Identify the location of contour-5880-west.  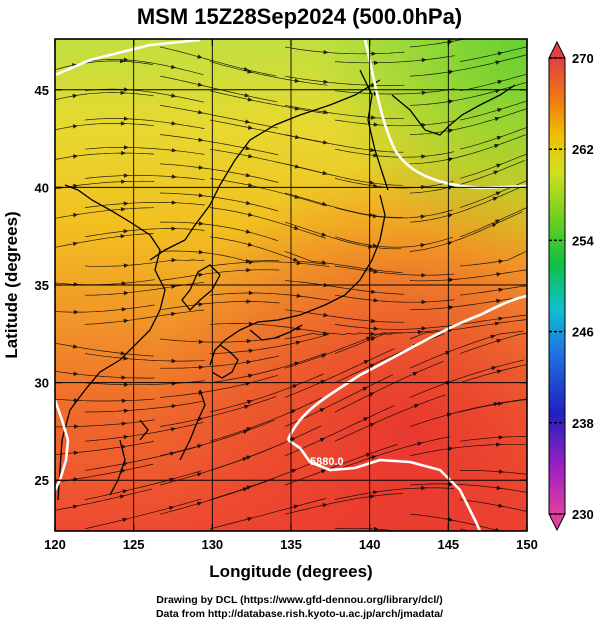
(62, 445).